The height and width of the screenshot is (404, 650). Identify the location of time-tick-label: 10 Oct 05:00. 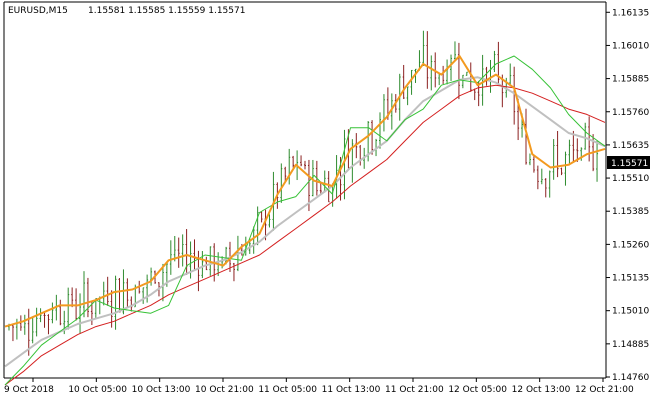
(97, 390).